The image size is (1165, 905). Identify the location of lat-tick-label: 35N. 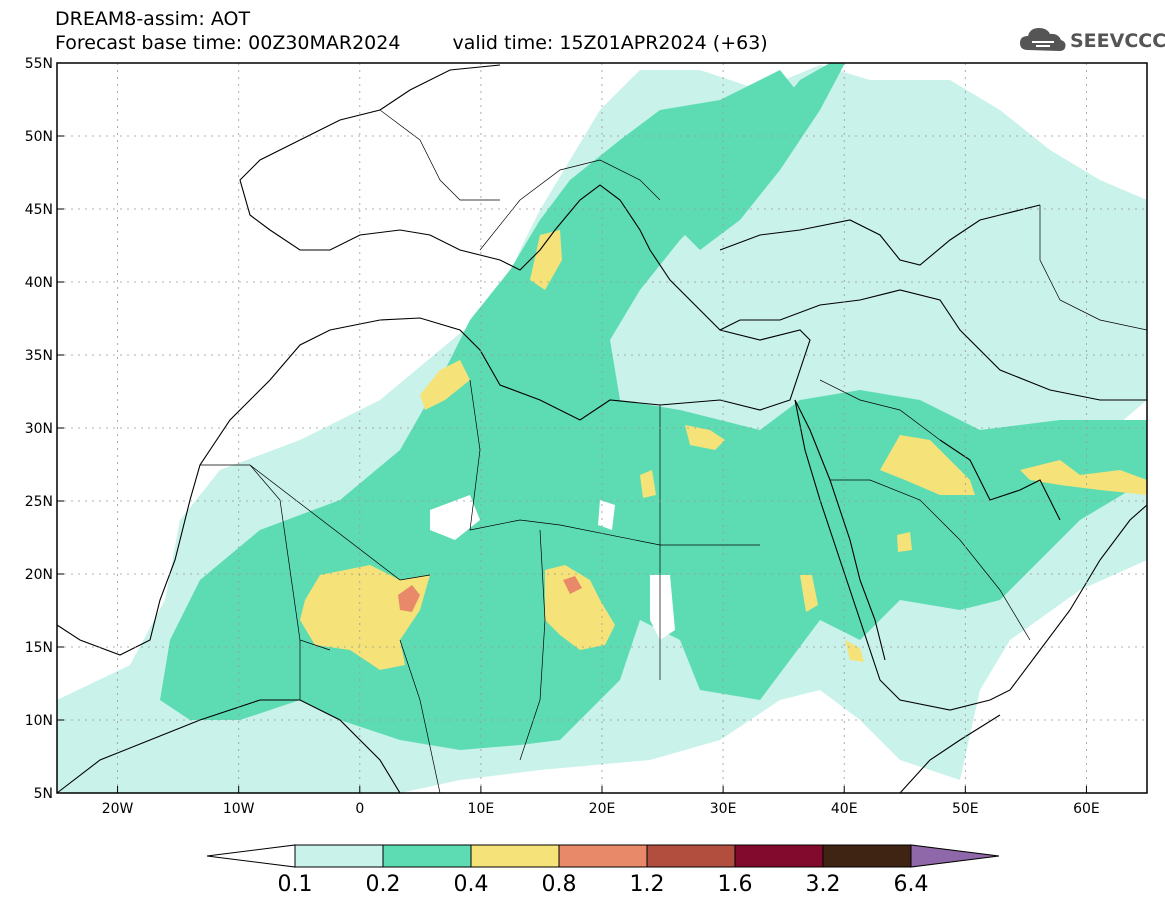
(39, 356).